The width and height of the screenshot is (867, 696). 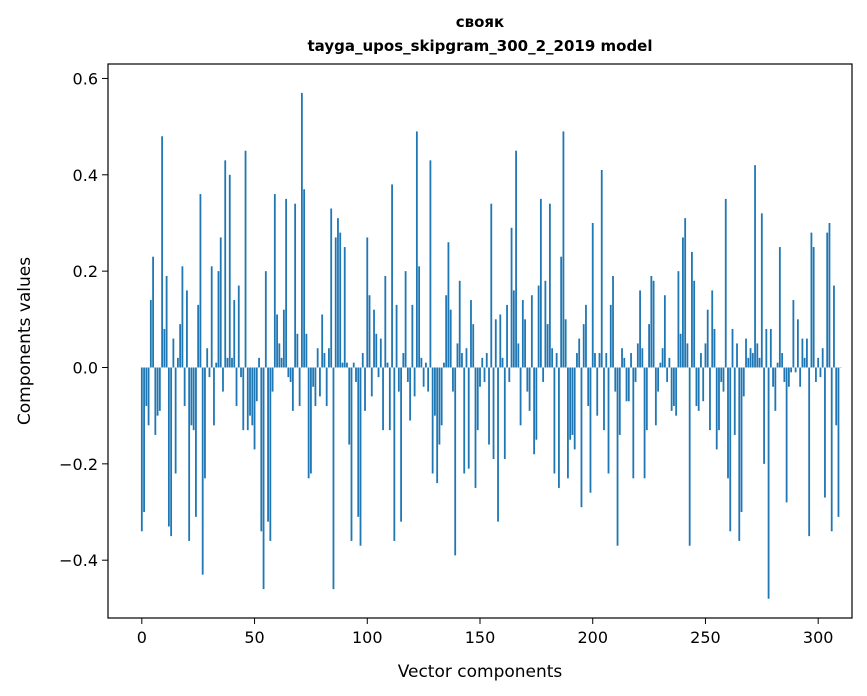 What do you see at coordinates (705, 637) in the screenshot?
I see `x-tick-label: 250` at bounding box center [705, 637].